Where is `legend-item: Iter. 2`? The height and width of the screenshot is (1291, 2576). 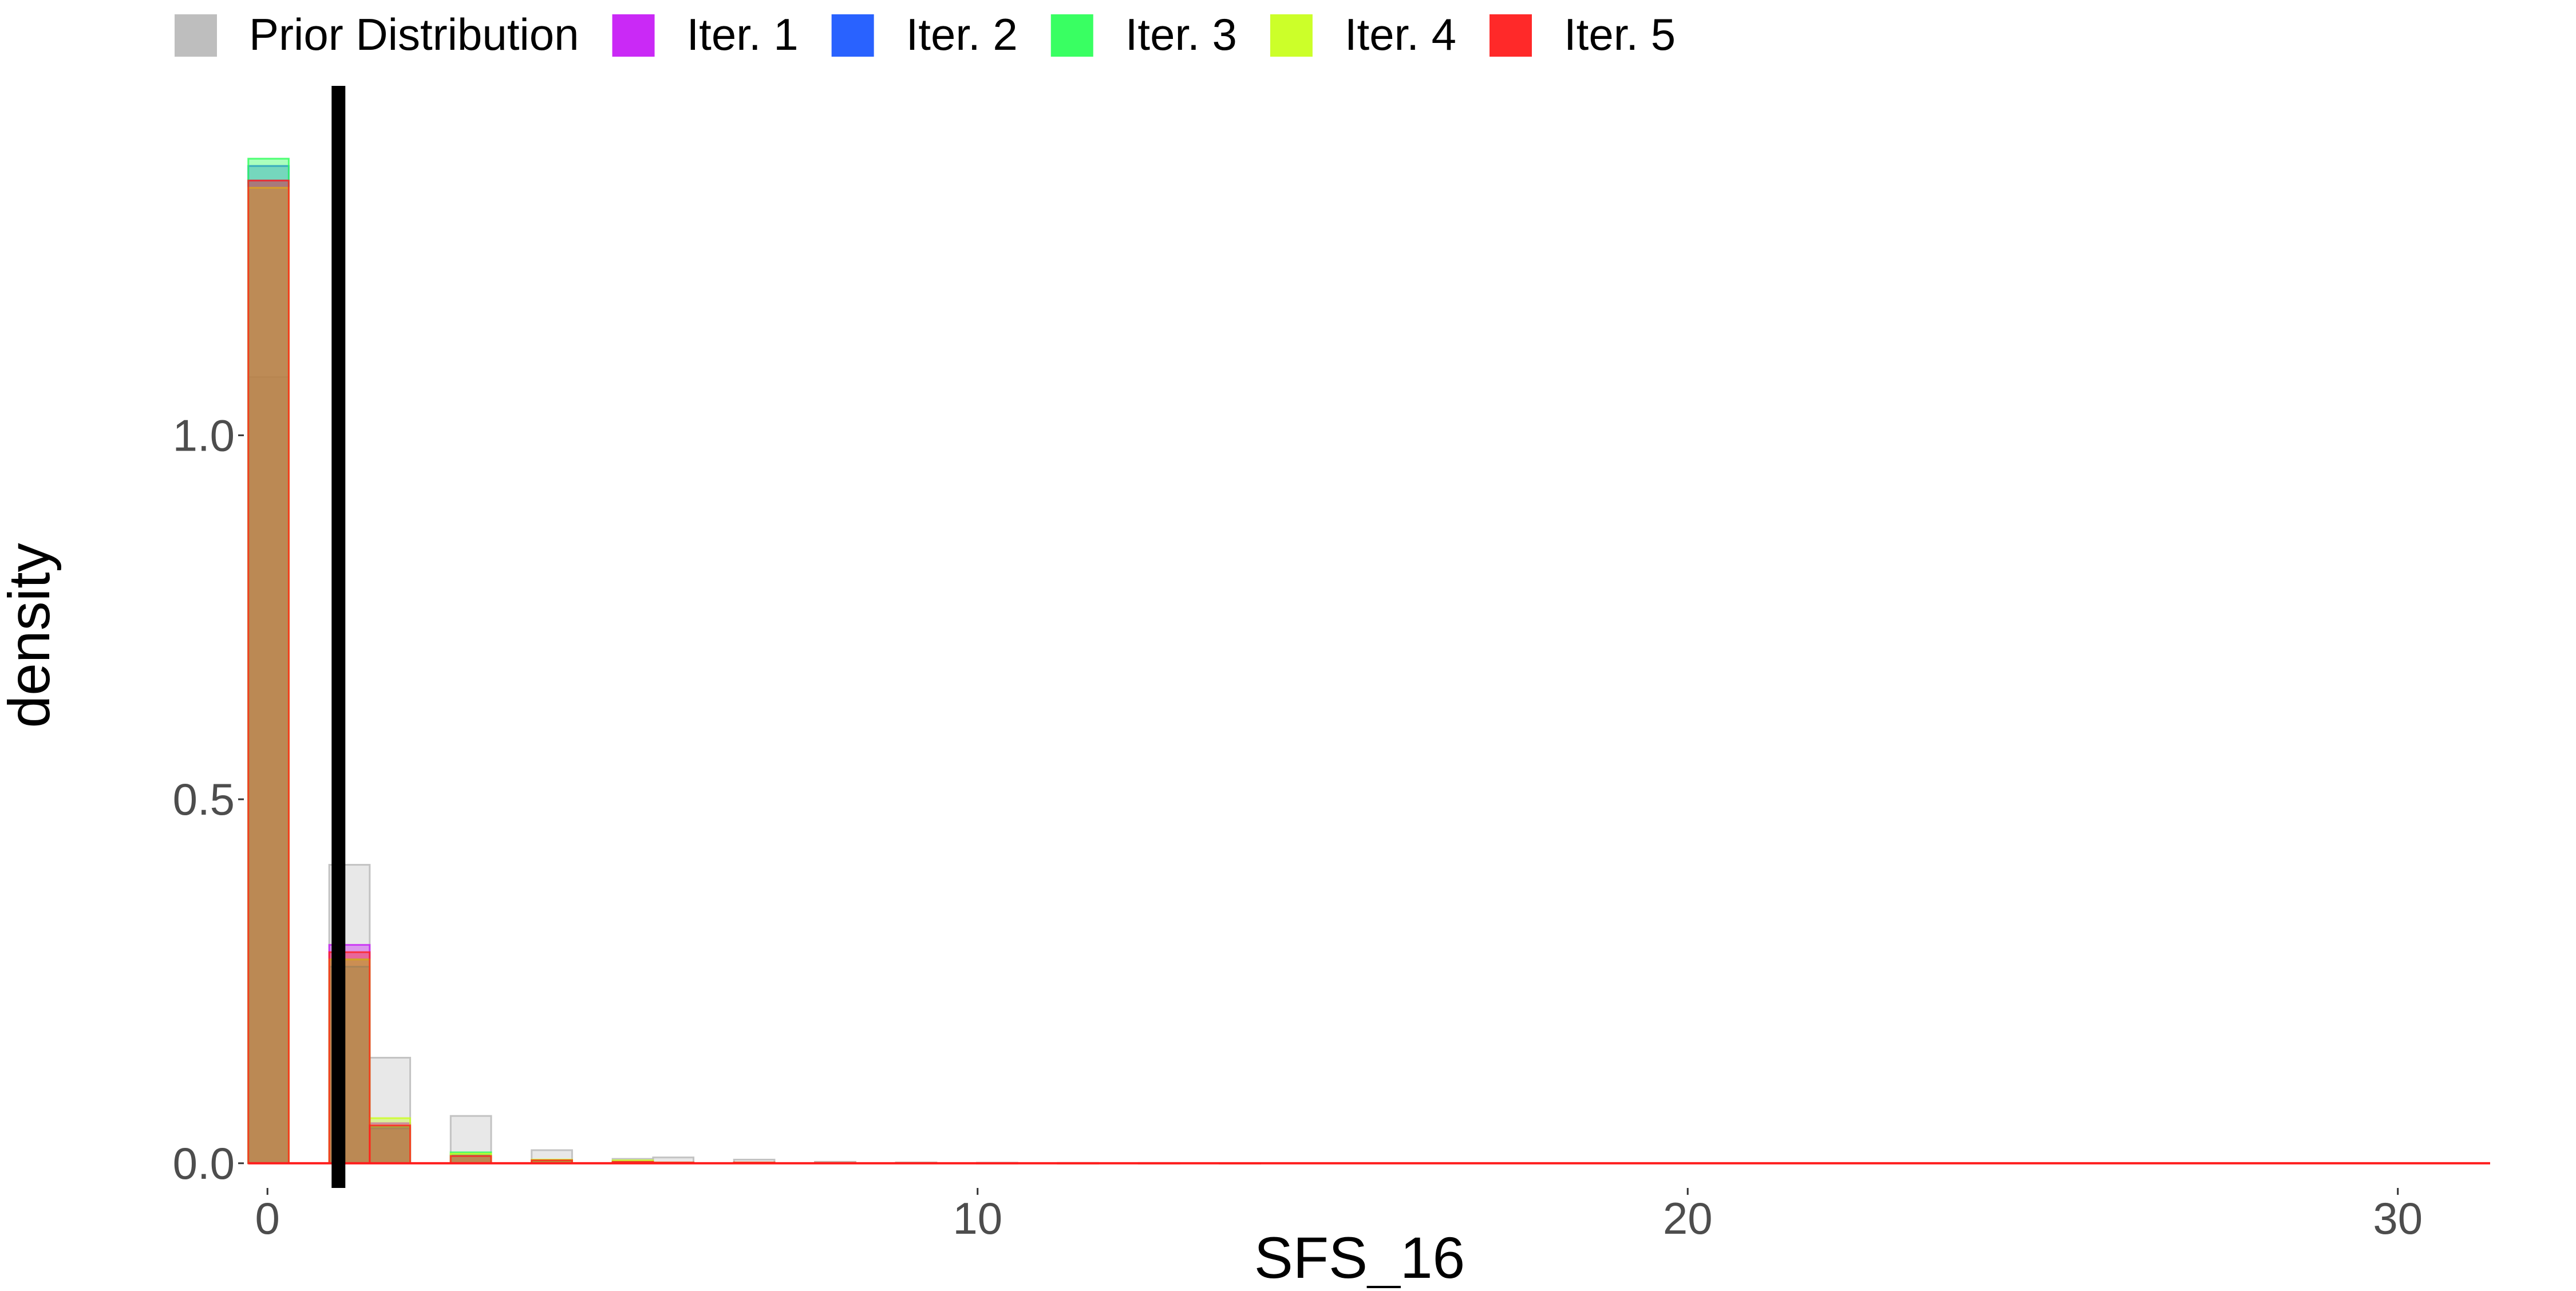
legend-item: Iter. 2 is located at coordinates (924, 34).